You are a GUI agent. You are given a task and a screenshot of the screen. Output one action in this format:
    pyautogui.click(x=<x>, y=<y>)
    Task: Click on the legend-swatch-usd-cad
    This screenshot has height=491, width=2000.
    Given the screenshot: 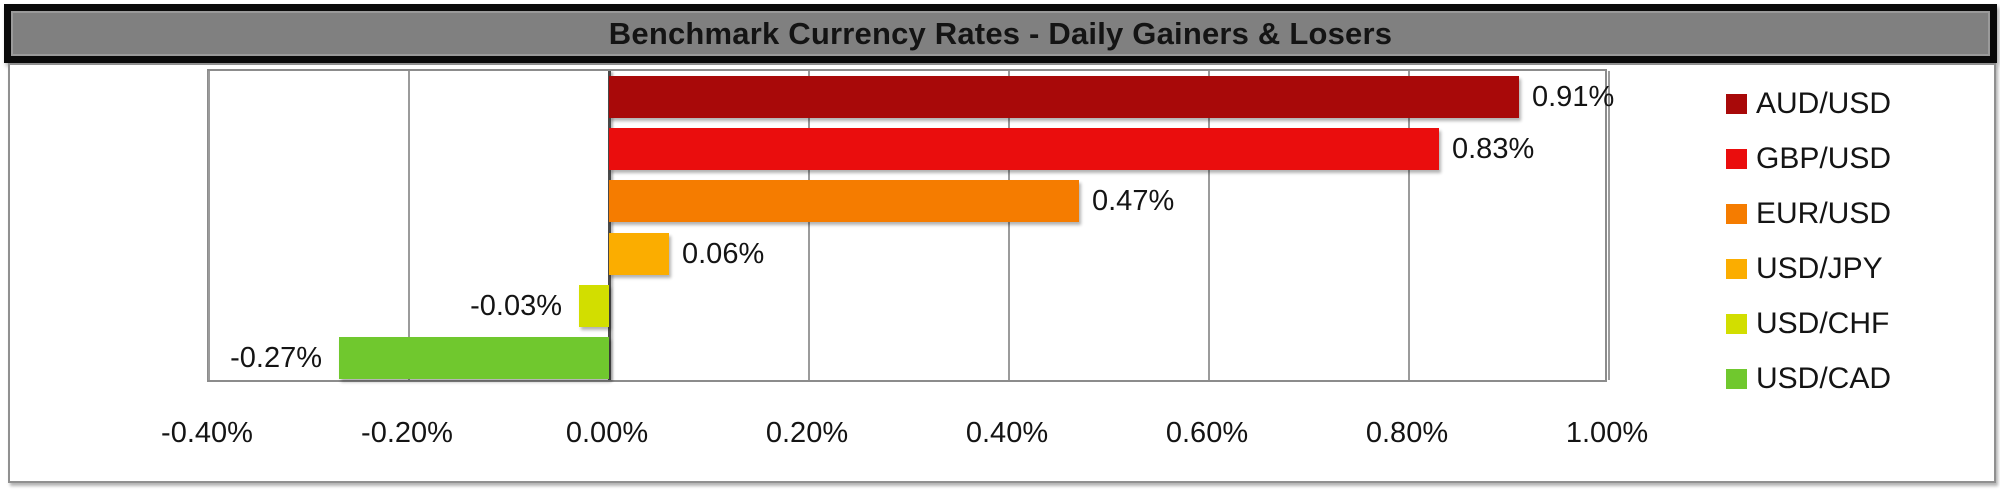 What is the action you would take?
    pyautogui.click(x=1736, y=379)
    